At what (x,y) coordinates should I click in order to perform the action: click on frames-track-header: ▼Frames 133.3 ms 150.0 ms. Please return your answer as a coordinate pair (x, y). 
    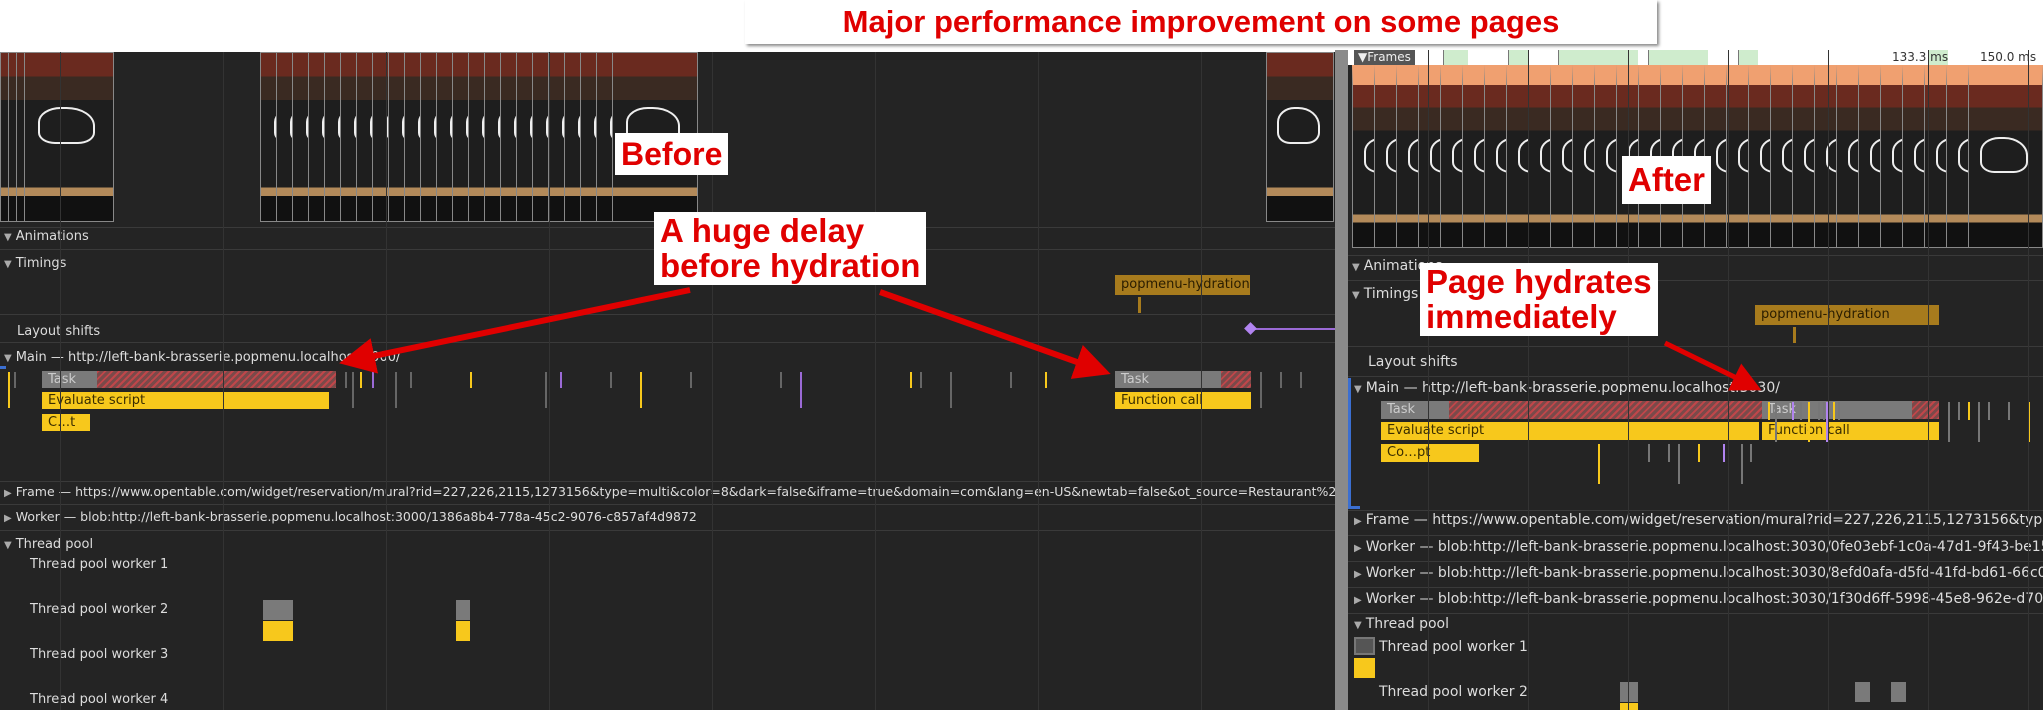
    Looking at the image, I should click on (1695, 57).